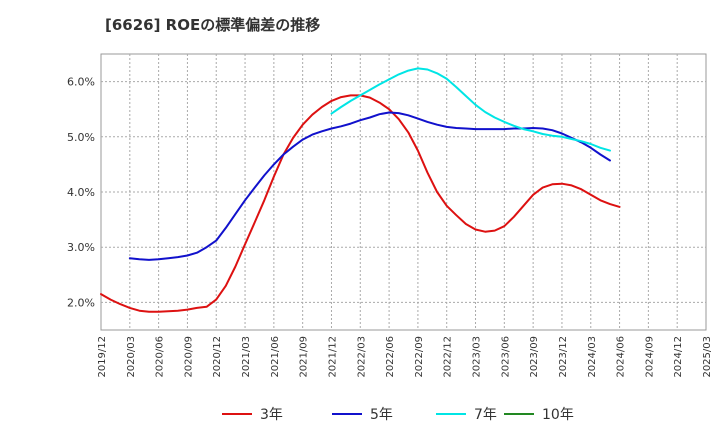  Describe the element at coordinates (592, 357) in the screenshot. I see `x-tick-label: 2024/03` at that location.